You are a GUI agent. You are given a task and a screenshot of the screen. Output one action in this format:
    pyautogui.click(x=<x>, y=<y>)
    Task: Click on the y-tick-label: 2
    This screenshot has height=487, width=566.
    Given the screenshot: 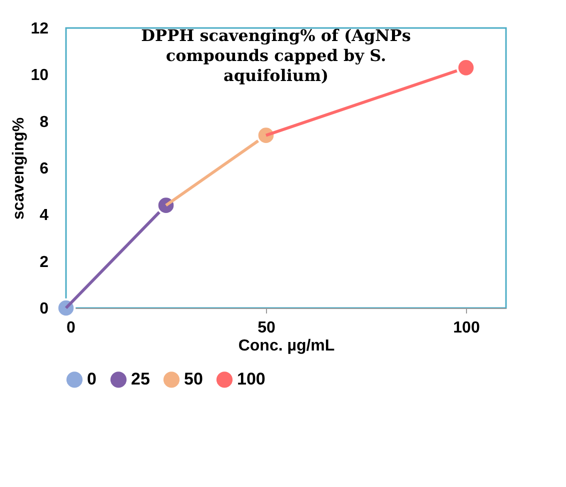 What is the action you would take?
    pyautogui.click(x=44, y=262)
    